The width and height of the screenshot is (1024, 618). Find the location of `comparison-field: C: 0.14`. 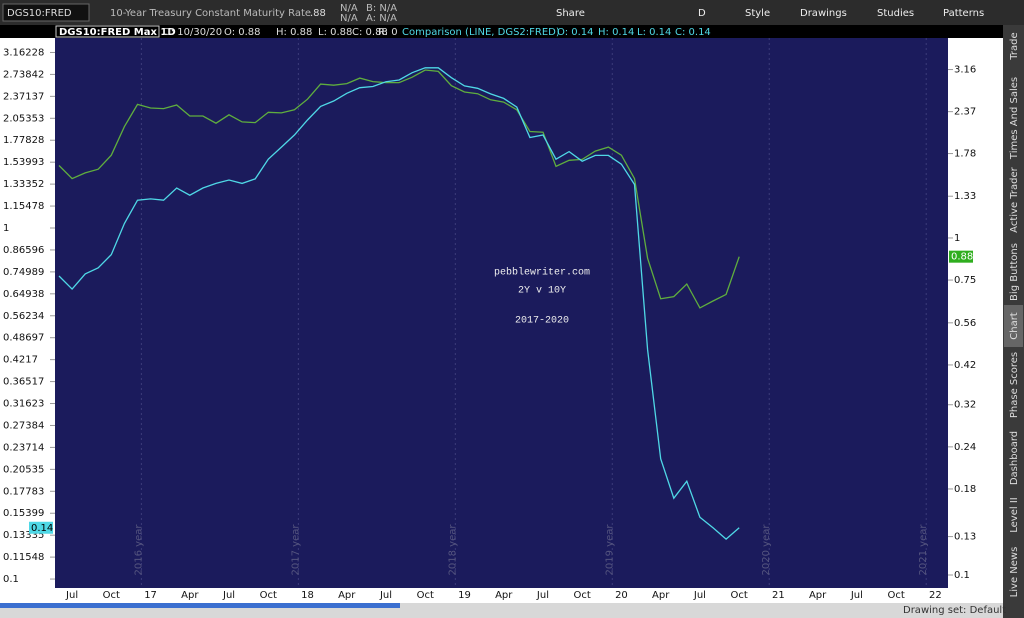

comparison-field: C: 0.14 is located at coordinates (693, 32).